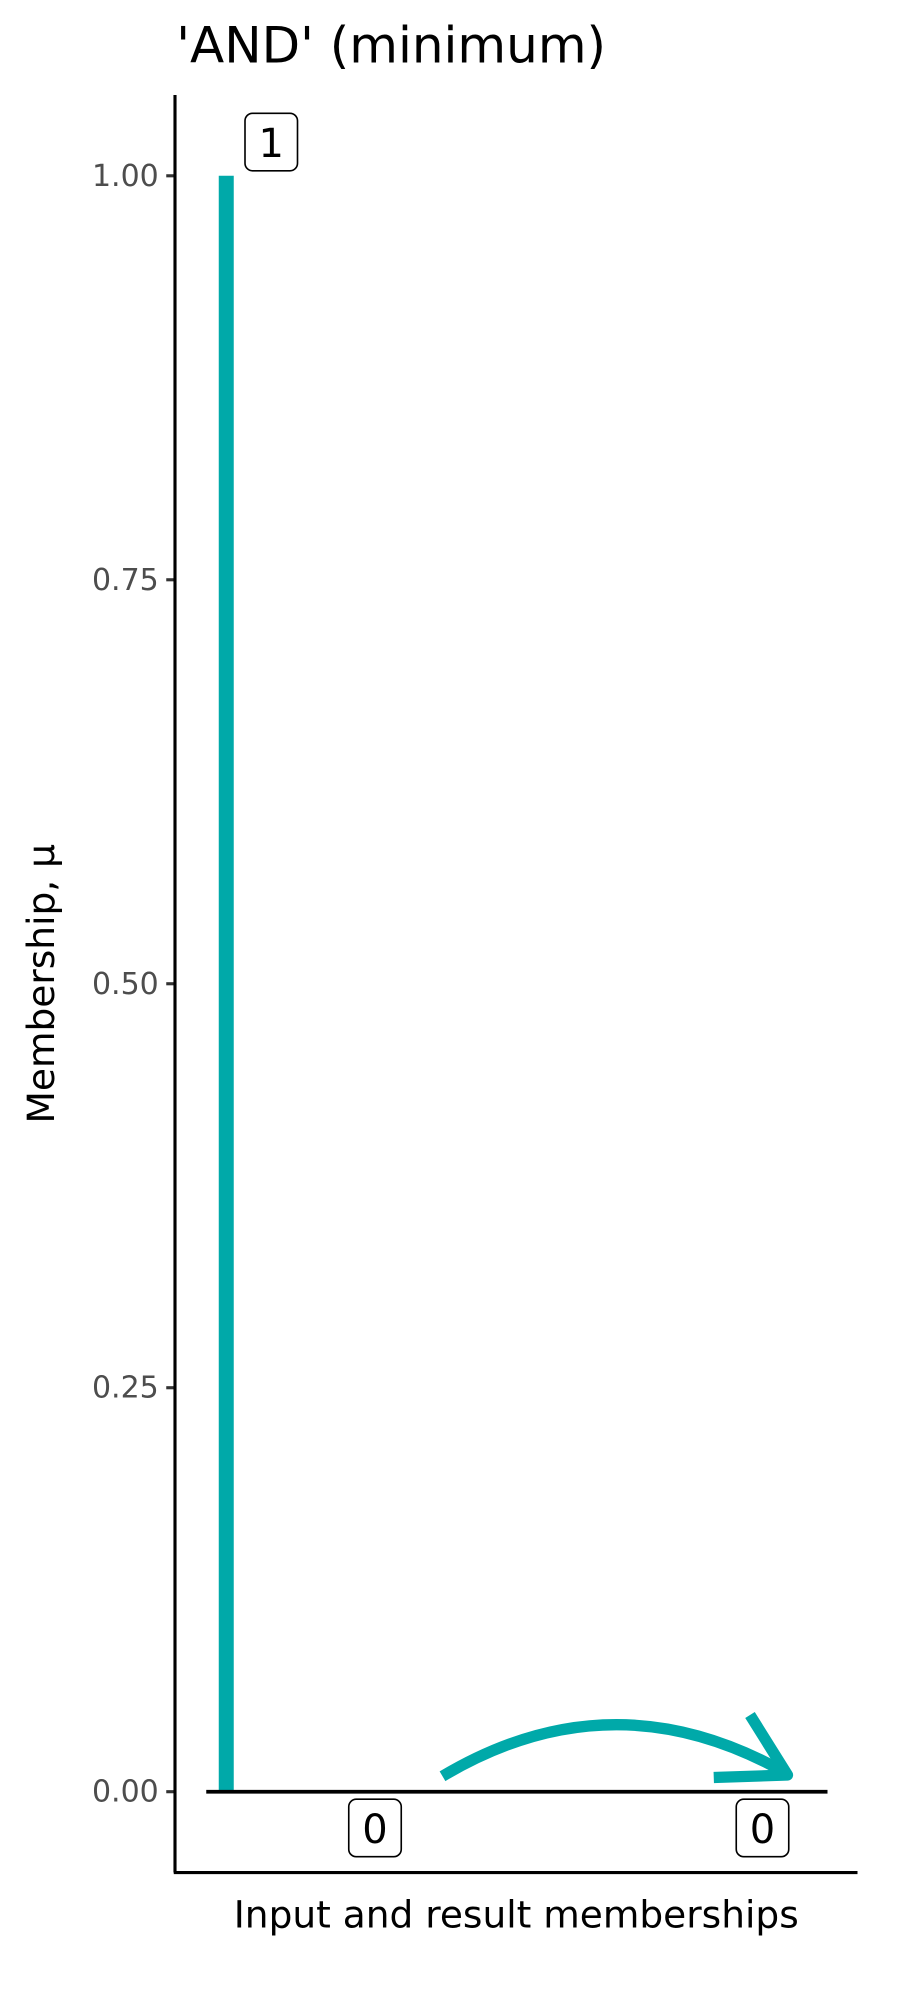  I want to click on y-axis-ticks: 0.00 0.25 0.50 0.75 1.00, so click(133, 984).